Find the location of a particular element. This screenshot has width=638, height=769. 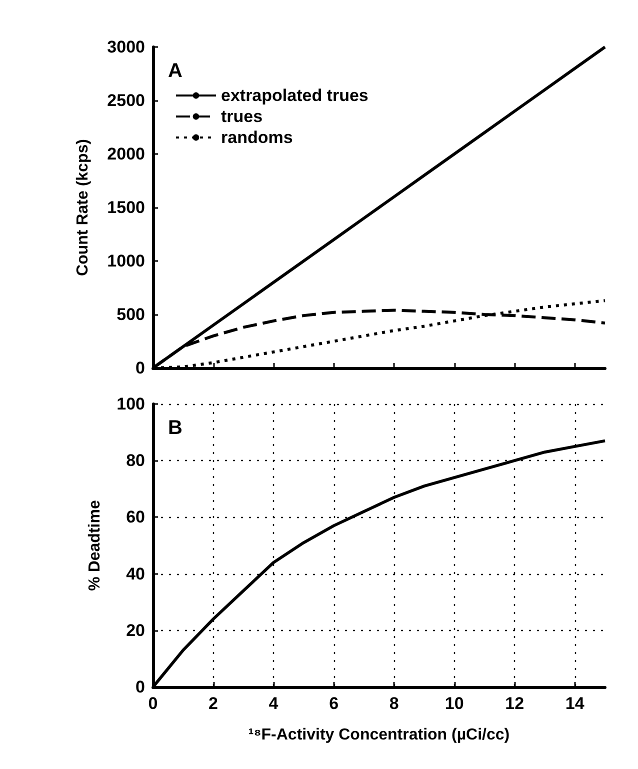

x-tick-label: 10 is located at coordinates (454, 703).